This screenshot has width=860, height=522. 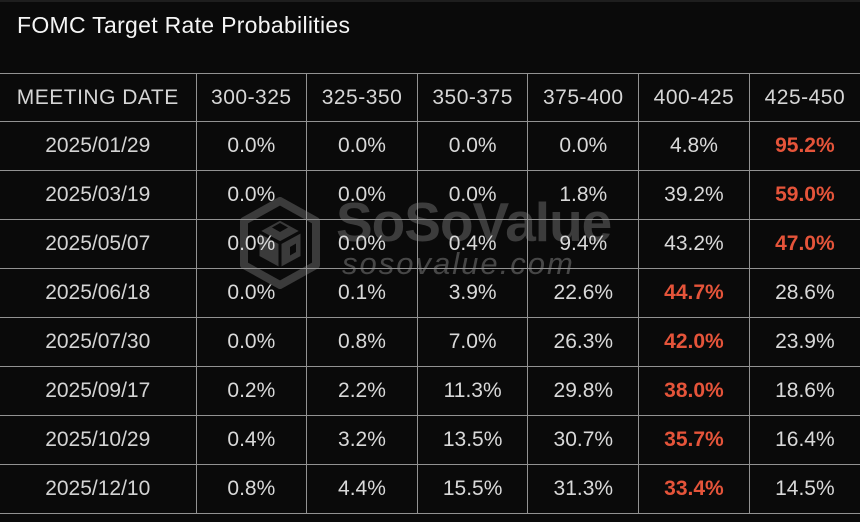 What do you see at coordinates (362, 391) in the screenshot?
I see `probability-cell: 2.2%` at bounding box center [362, 391].